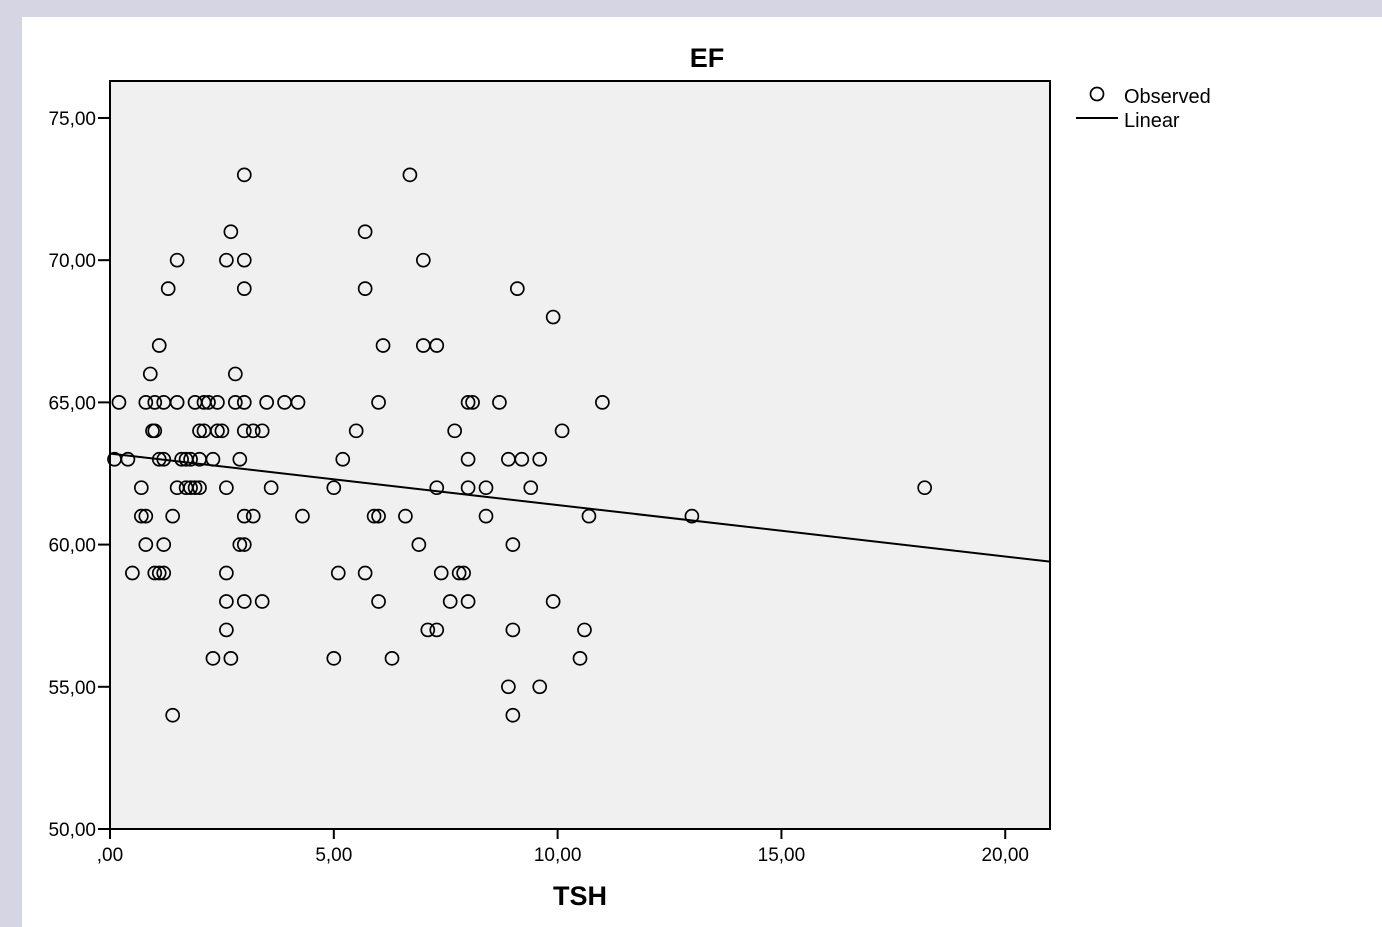 This screenshot has width=1382, height=927. Describe the element at coordinates (1167, 97) in the screenshot. I see `legend-observed-label: Observed` at that location.